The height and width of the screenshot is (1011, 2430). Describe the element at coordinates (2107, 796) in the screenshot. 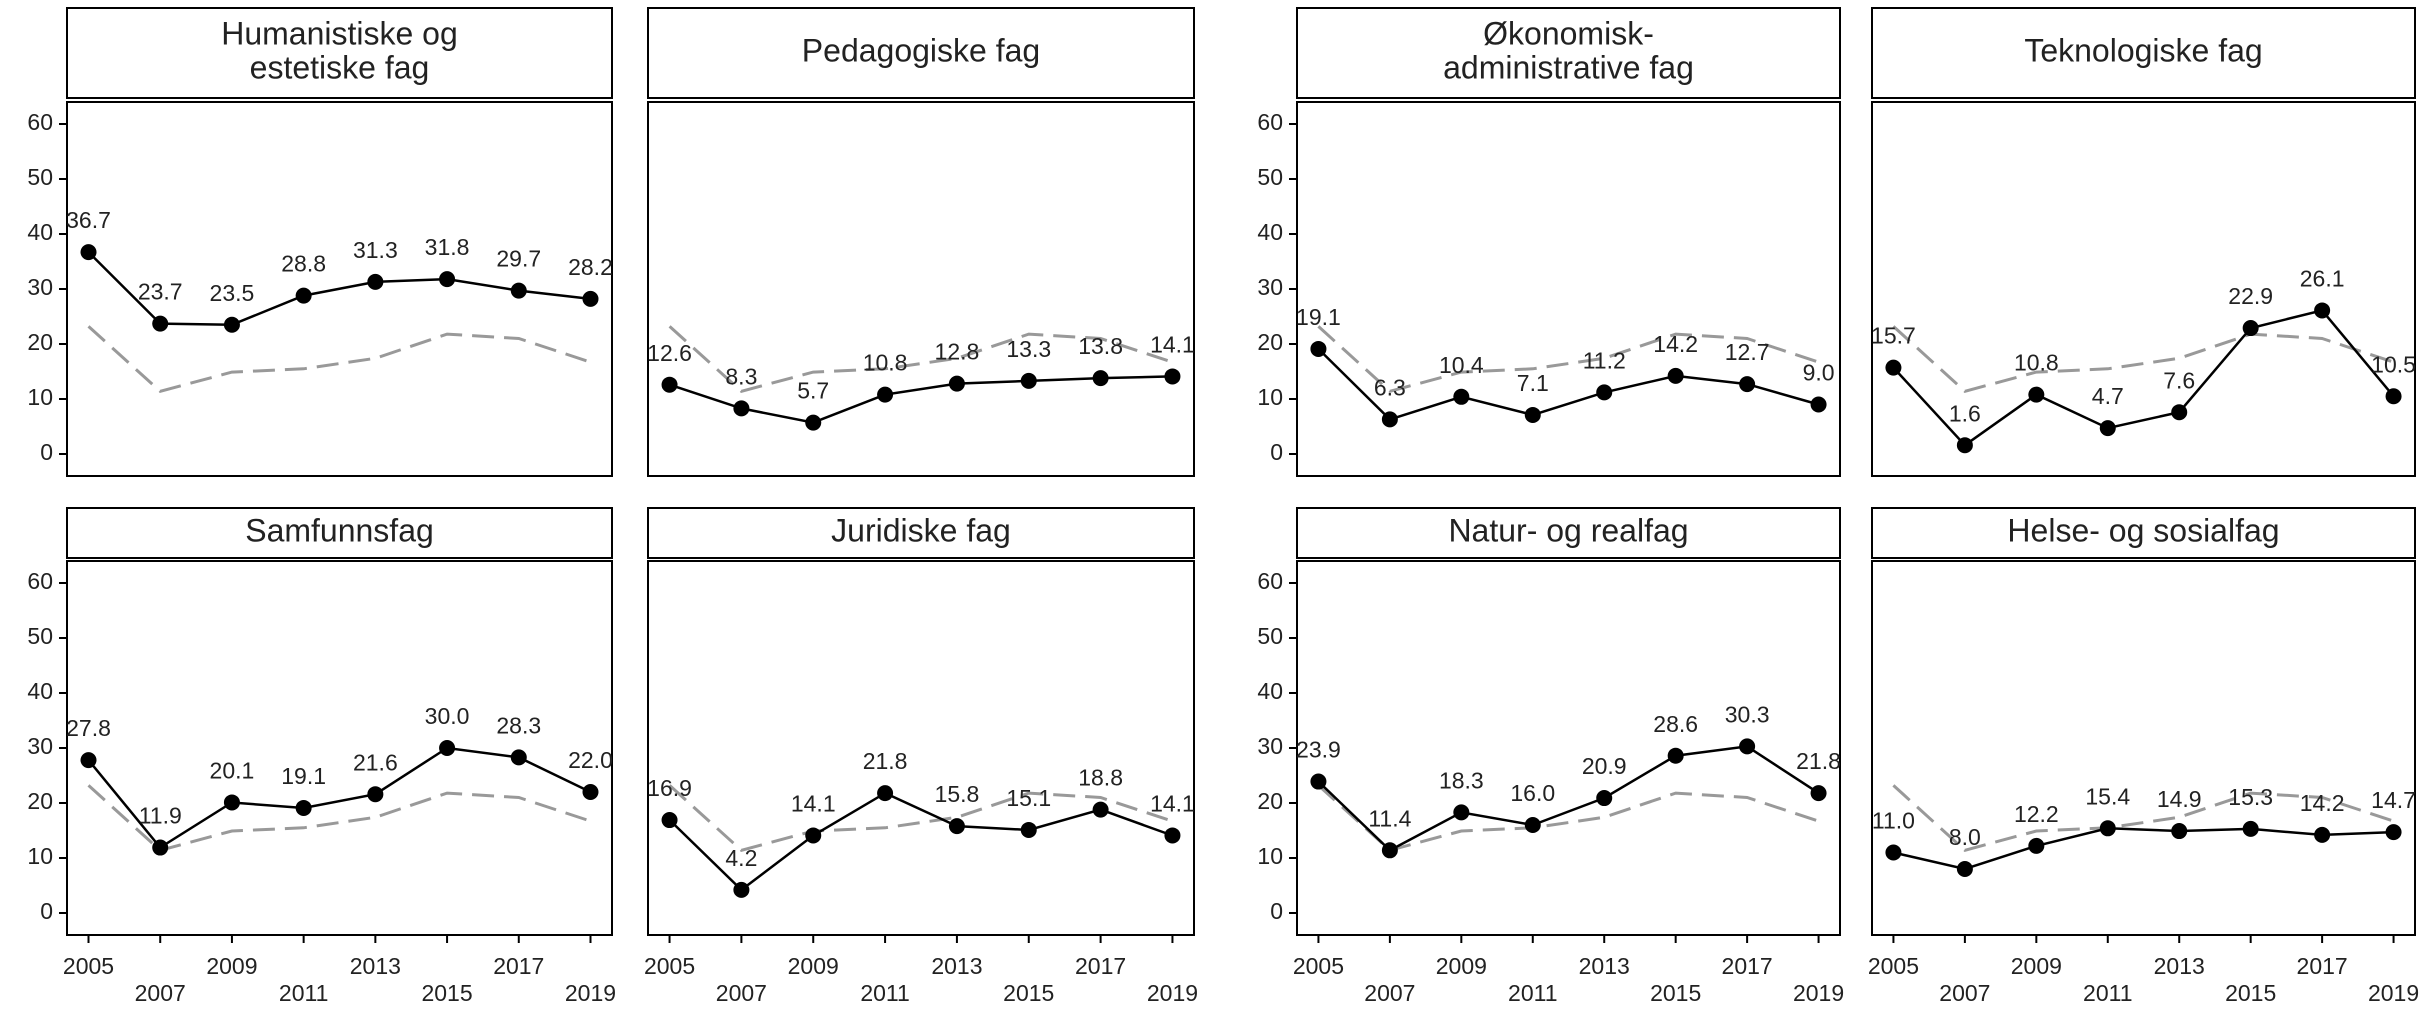

I see `value-label: 15.4` at that location.